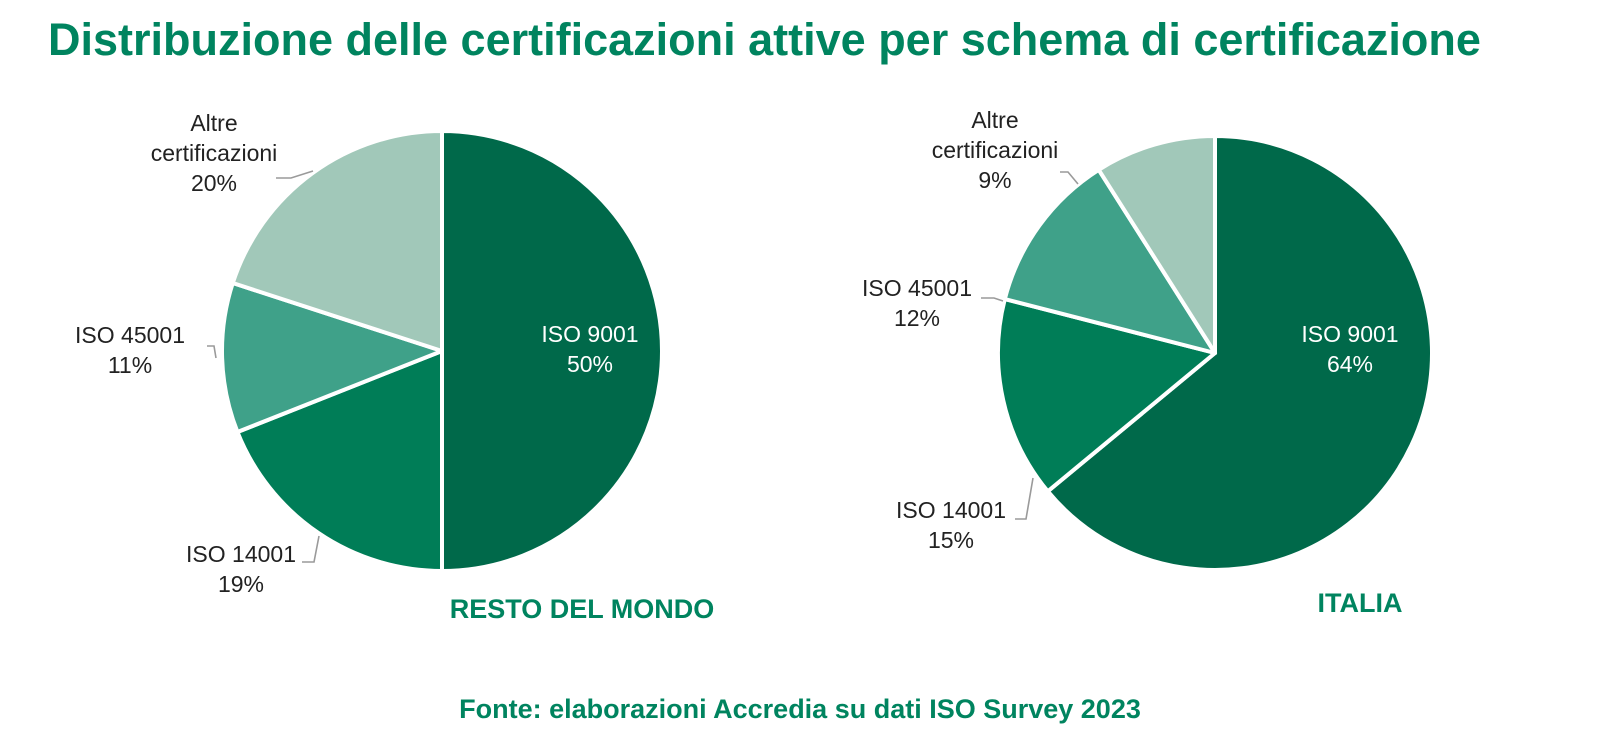 This screenshot has height=741, width=1600. What do you see at coordinates (917, 318) in the screenshot?
I see `slice-value-label-iso-45001: 12%` at bounding box center [917, 318].